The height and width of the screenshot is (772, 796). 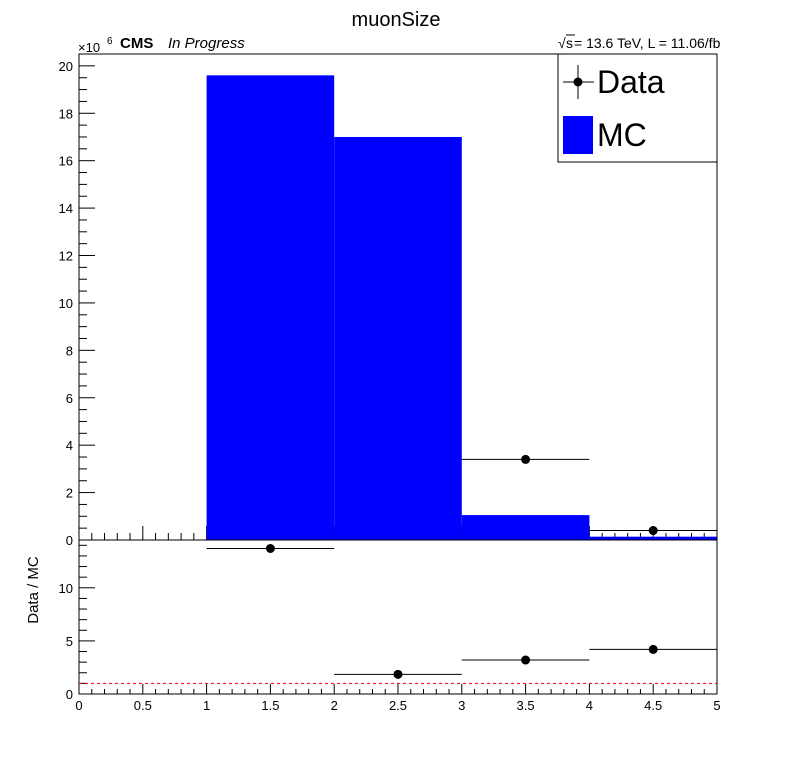 What do you see at coordinates (653, 705) in the screenshot?
I see `x-tick-label: 4.5` at bounding box center [653, 705].